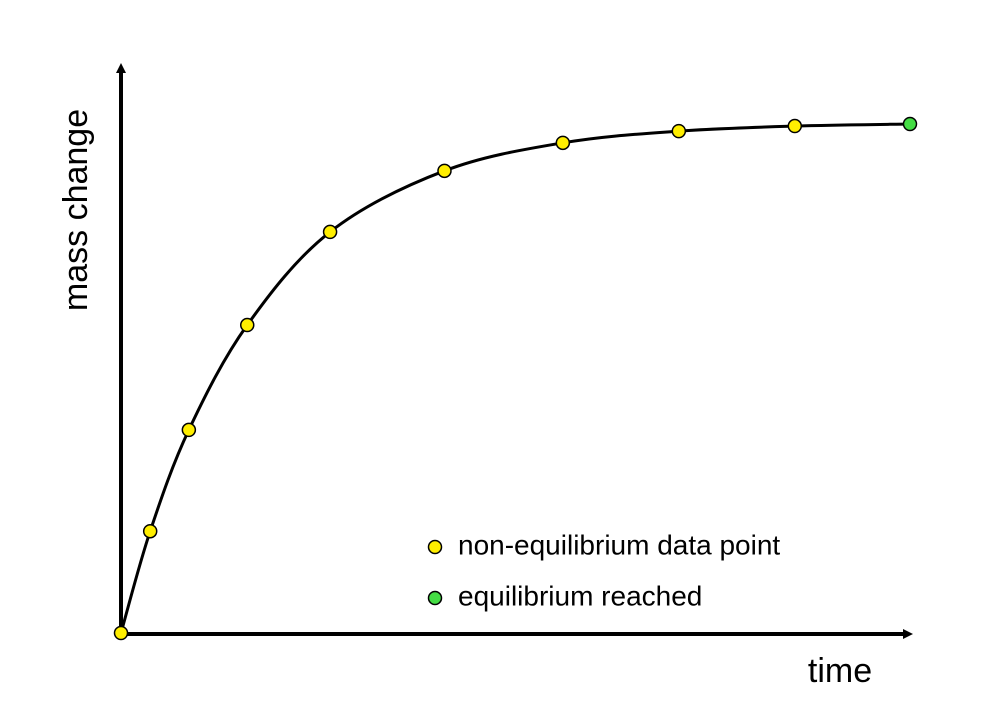 The image size is (991, 719). I want to click on legend-label: equilibrium reached, so click(580, 595).